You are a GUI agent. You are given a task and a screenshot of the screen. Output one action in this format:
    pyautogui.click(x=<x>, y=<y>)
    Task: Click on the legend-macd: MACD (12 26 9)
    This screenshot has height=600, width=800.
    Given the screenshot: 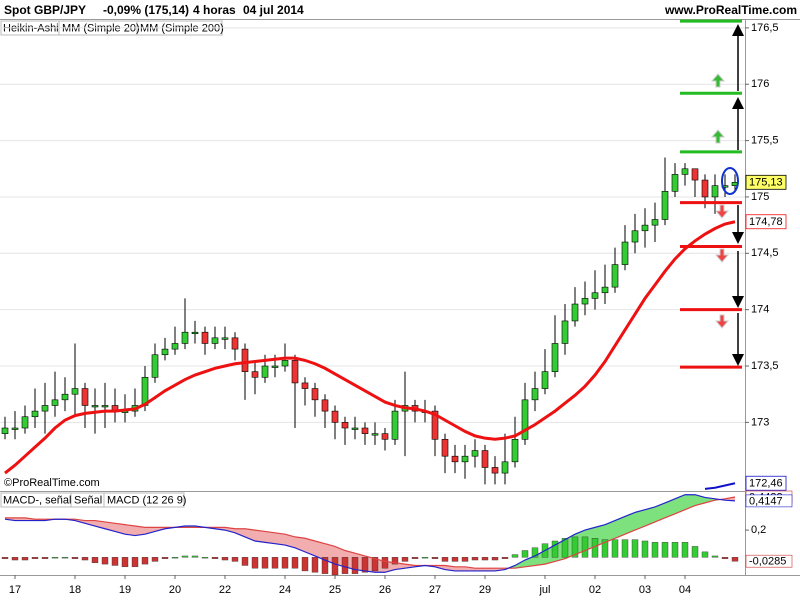 What is the action you would take?
    pyautogui.click(x=146, y=500)
    